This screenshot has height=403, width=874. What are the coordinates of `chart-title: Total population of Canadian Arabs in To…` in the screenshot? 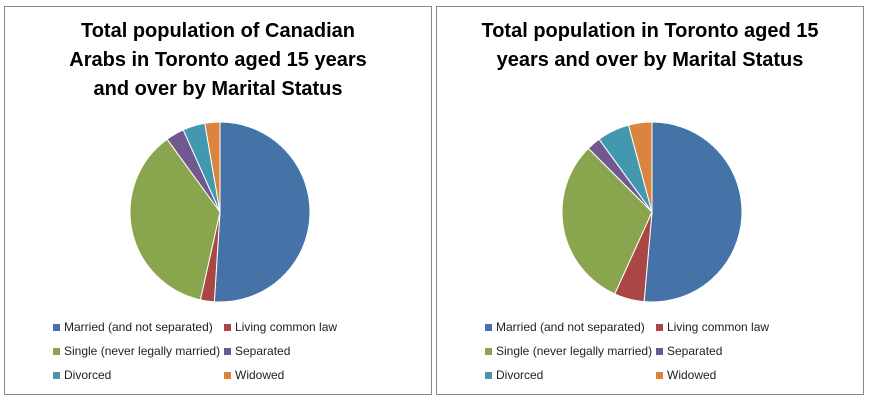 It's located at (218, 60).